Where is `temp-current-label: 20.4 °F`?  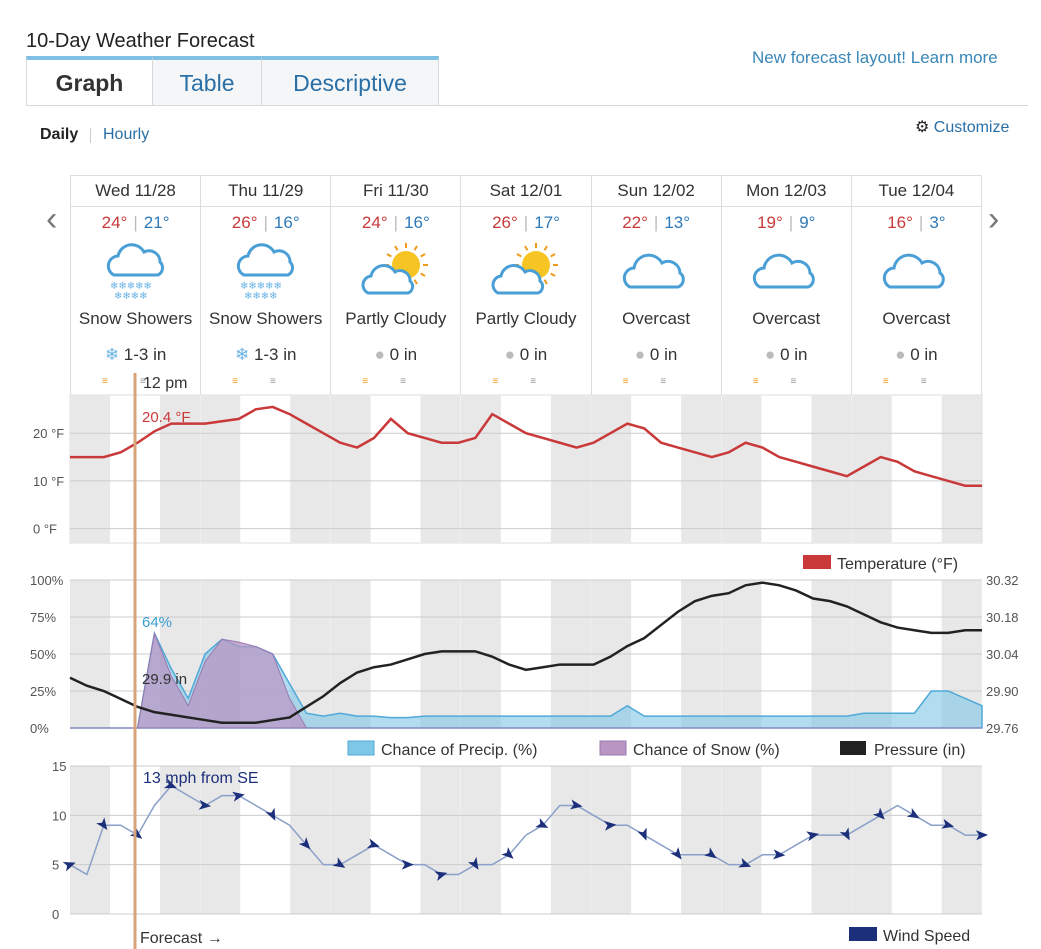 temp-current-label: 20.4 °F is located at coordinates (166, 417).